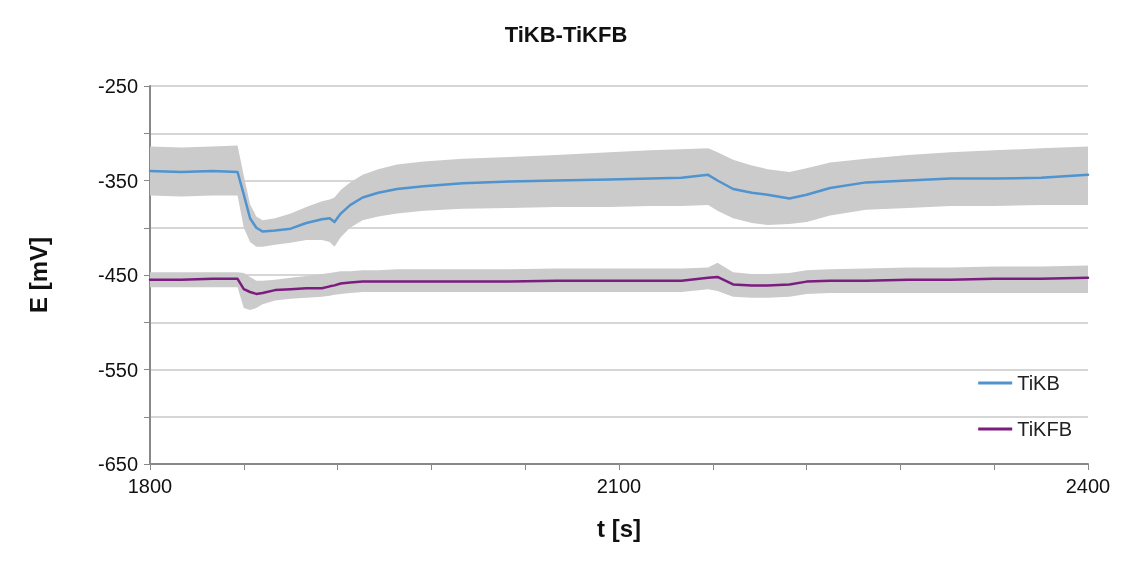  I want to click on x-tick-label: 1800, so click(150, 486).